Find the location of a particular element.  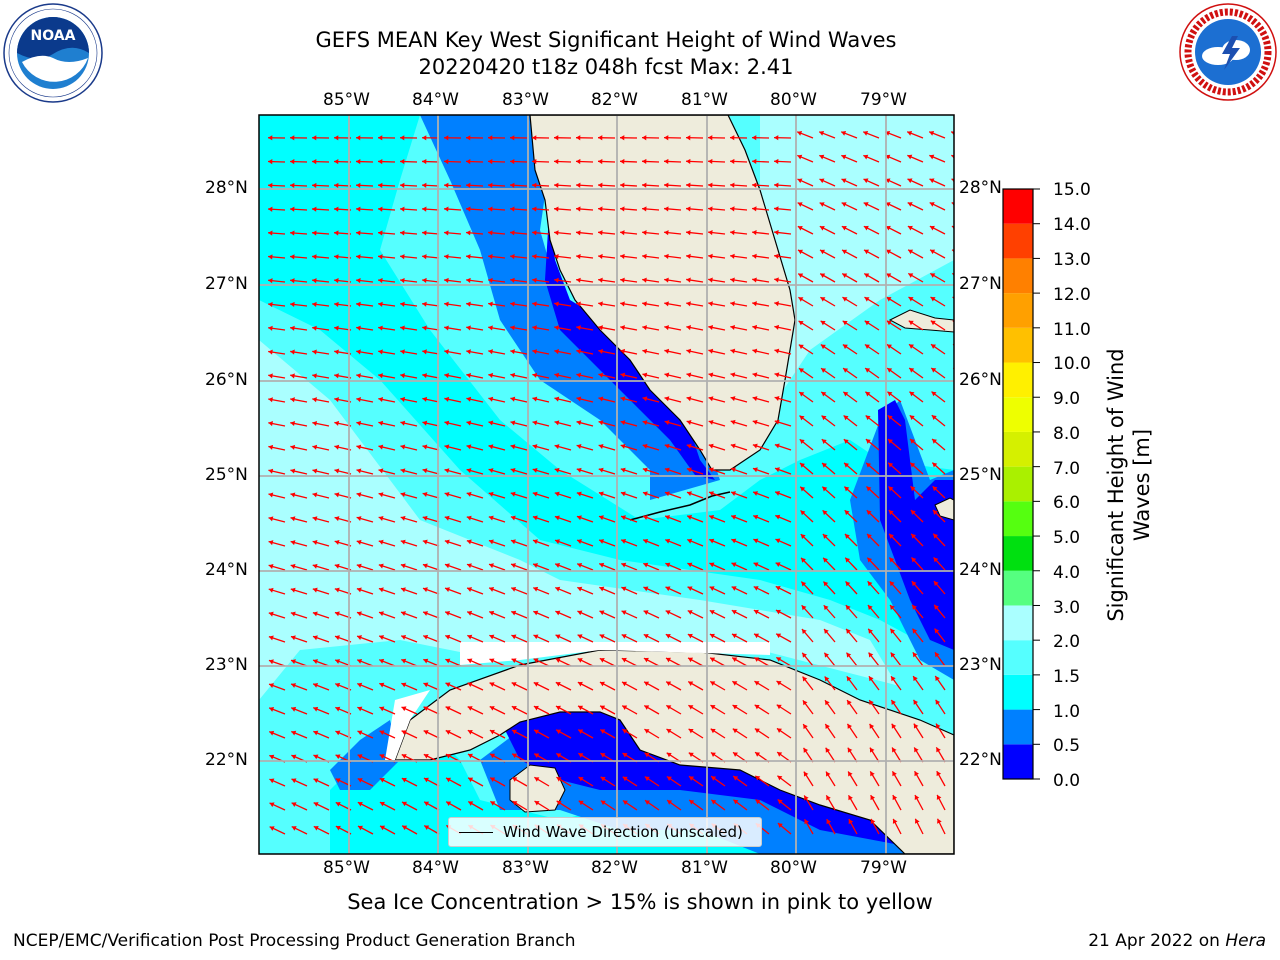

lat-label-right: 22°N is located at coordinates (980, 760).